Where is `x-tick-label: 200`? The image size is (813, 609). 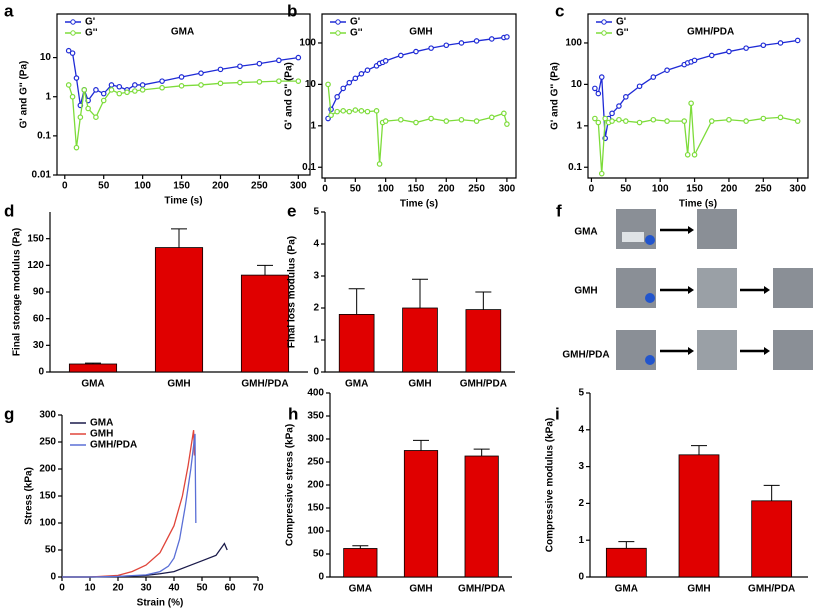
x-tick-label: 200 is located at coordinates (729, 189).